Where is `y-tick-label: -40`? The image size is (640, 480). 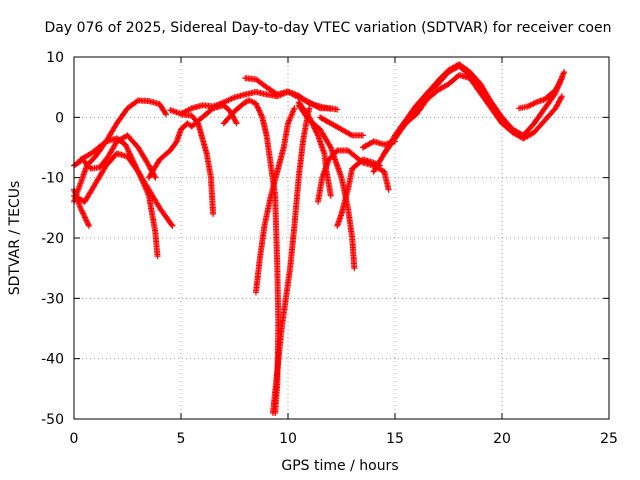 y-tick-label: -40 is located at coordinates (52, 360).